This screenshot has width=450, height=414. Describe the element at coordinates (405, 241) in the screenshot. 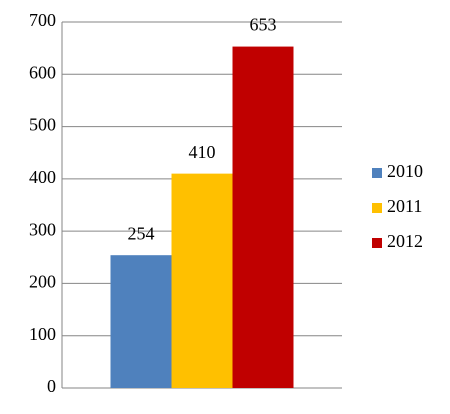

I see `legend-label: 2012` at that location.